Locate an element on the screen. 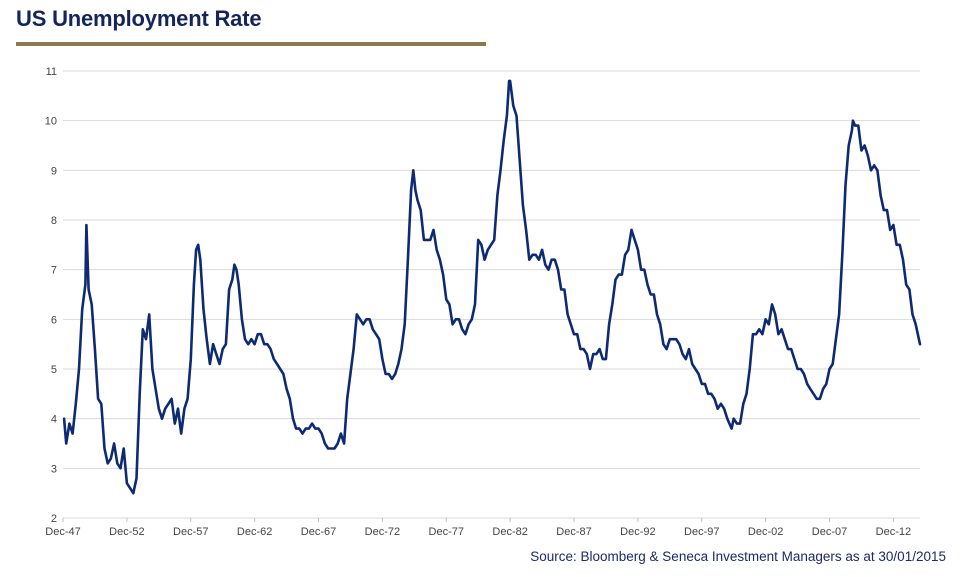 The image size is (980, 577). x-tick-label: Dec-67 is located at coordinates (318, 532).